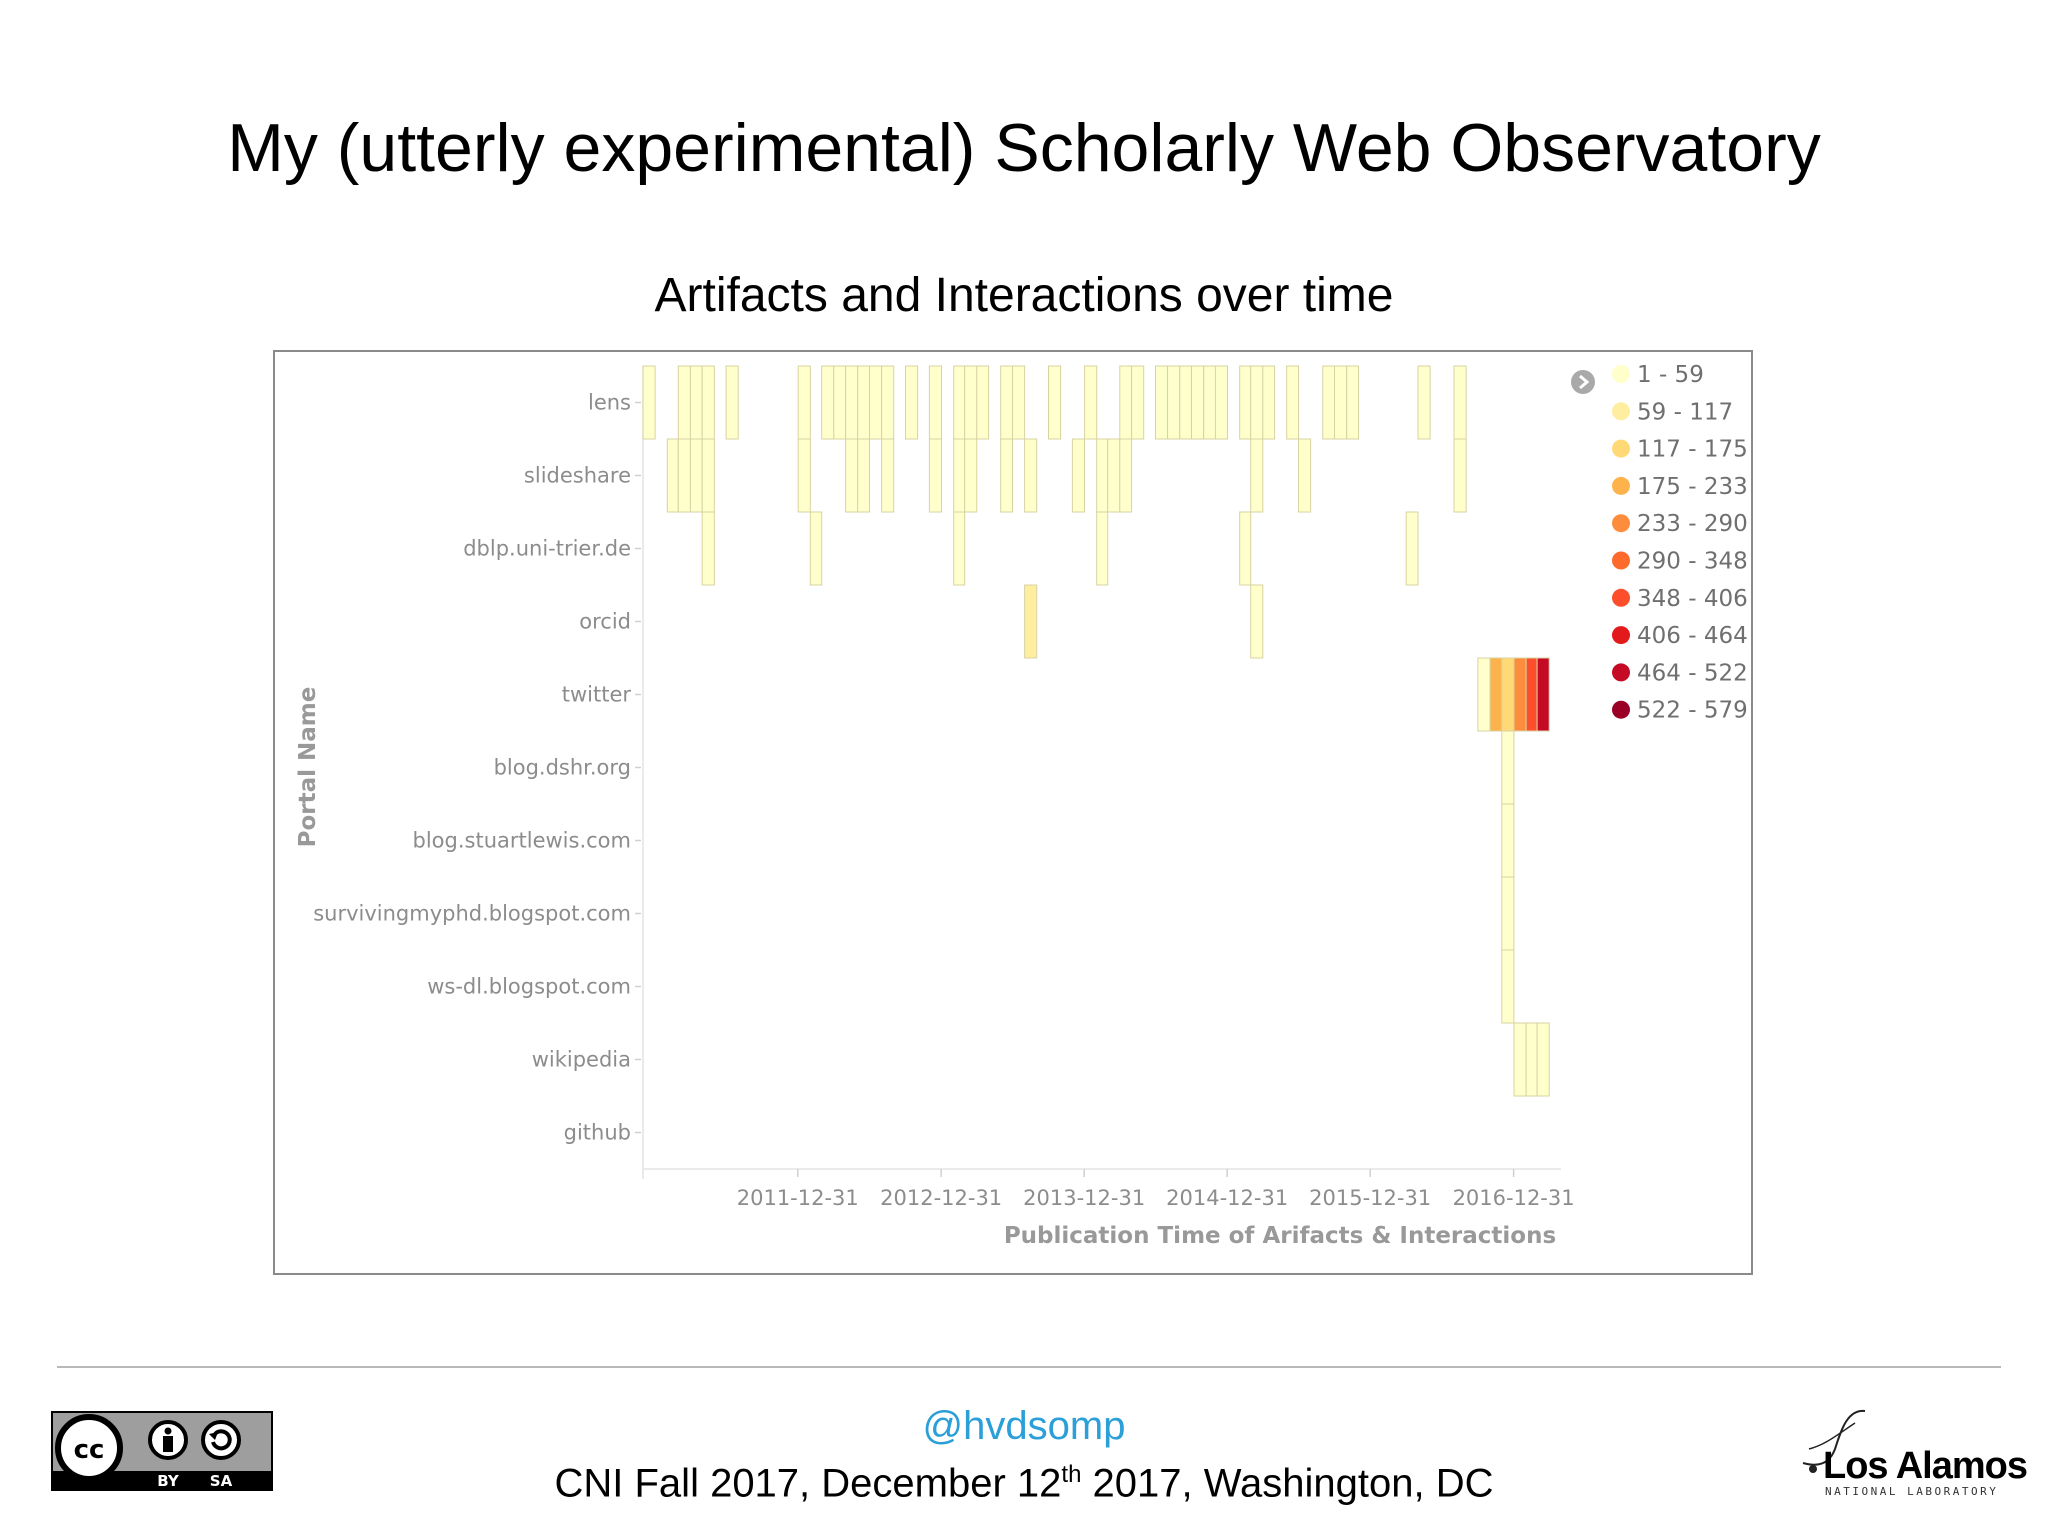  What do you see at coordinates (1583, 382) in the screenshot?
I see `legend-toggle-icon` at bounding box center [1583, 382].